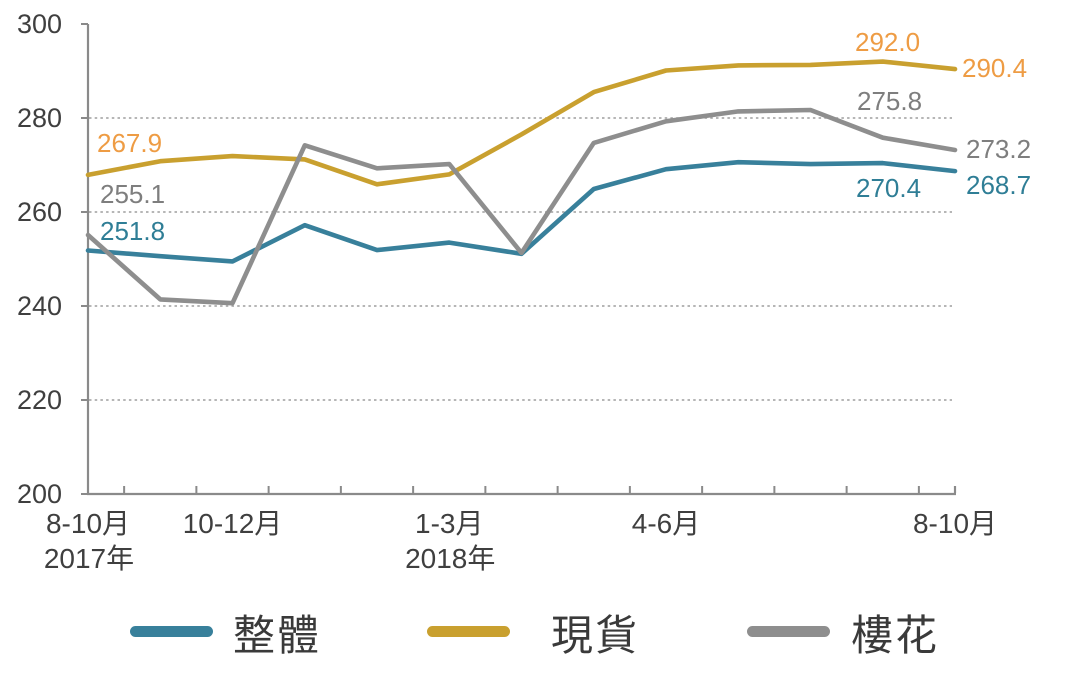 Image resolution: width=1080 pixels, height=677 pixels. What do you see at coordinates (540, 638) in the screenshot?
I see `legend: 整體 現貨 樓花` at bounding box center [540, 638].